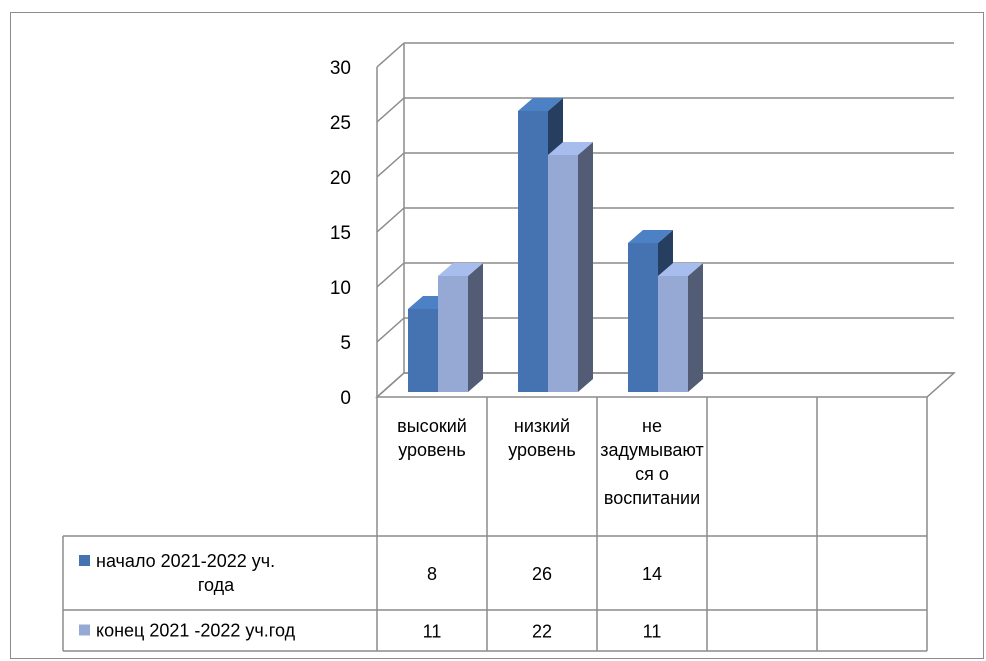  What do you see at coordinates (340, 233) in the screenshot?
I see `y-tick-label-15: 15` at bounding box center [340, 233].